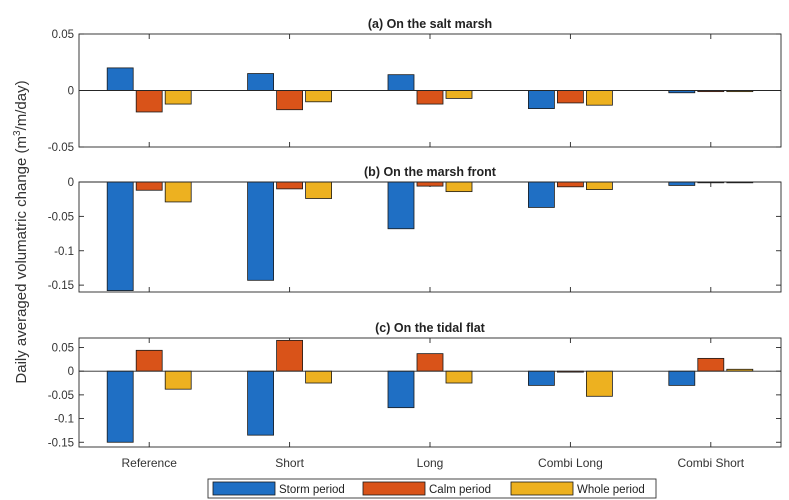  I want to click on legend-label: Whole period, so click(611, 490).